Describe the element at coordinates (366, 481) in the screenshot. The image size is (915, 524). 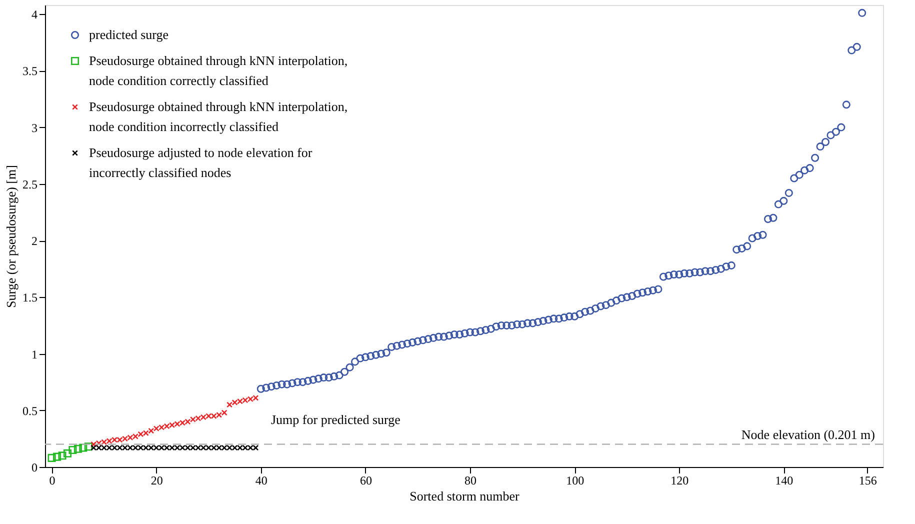
I see `x-tick-label: 60` at that location.